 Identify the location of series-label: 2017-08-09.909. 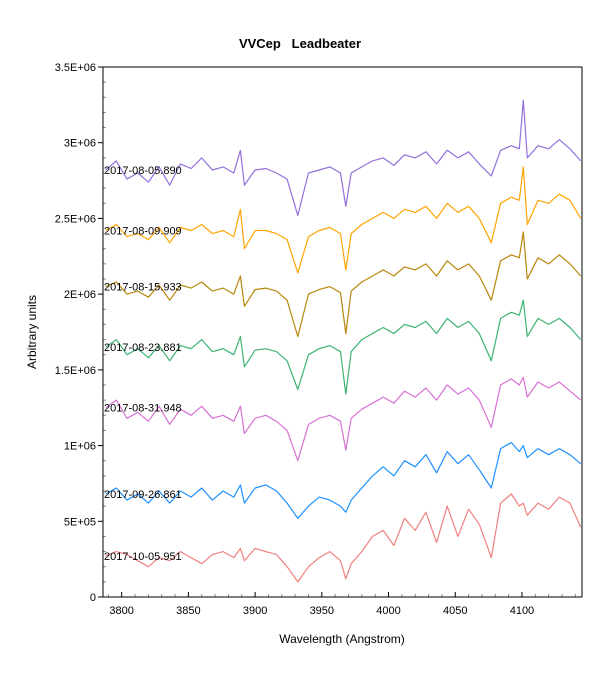
(143, 232).